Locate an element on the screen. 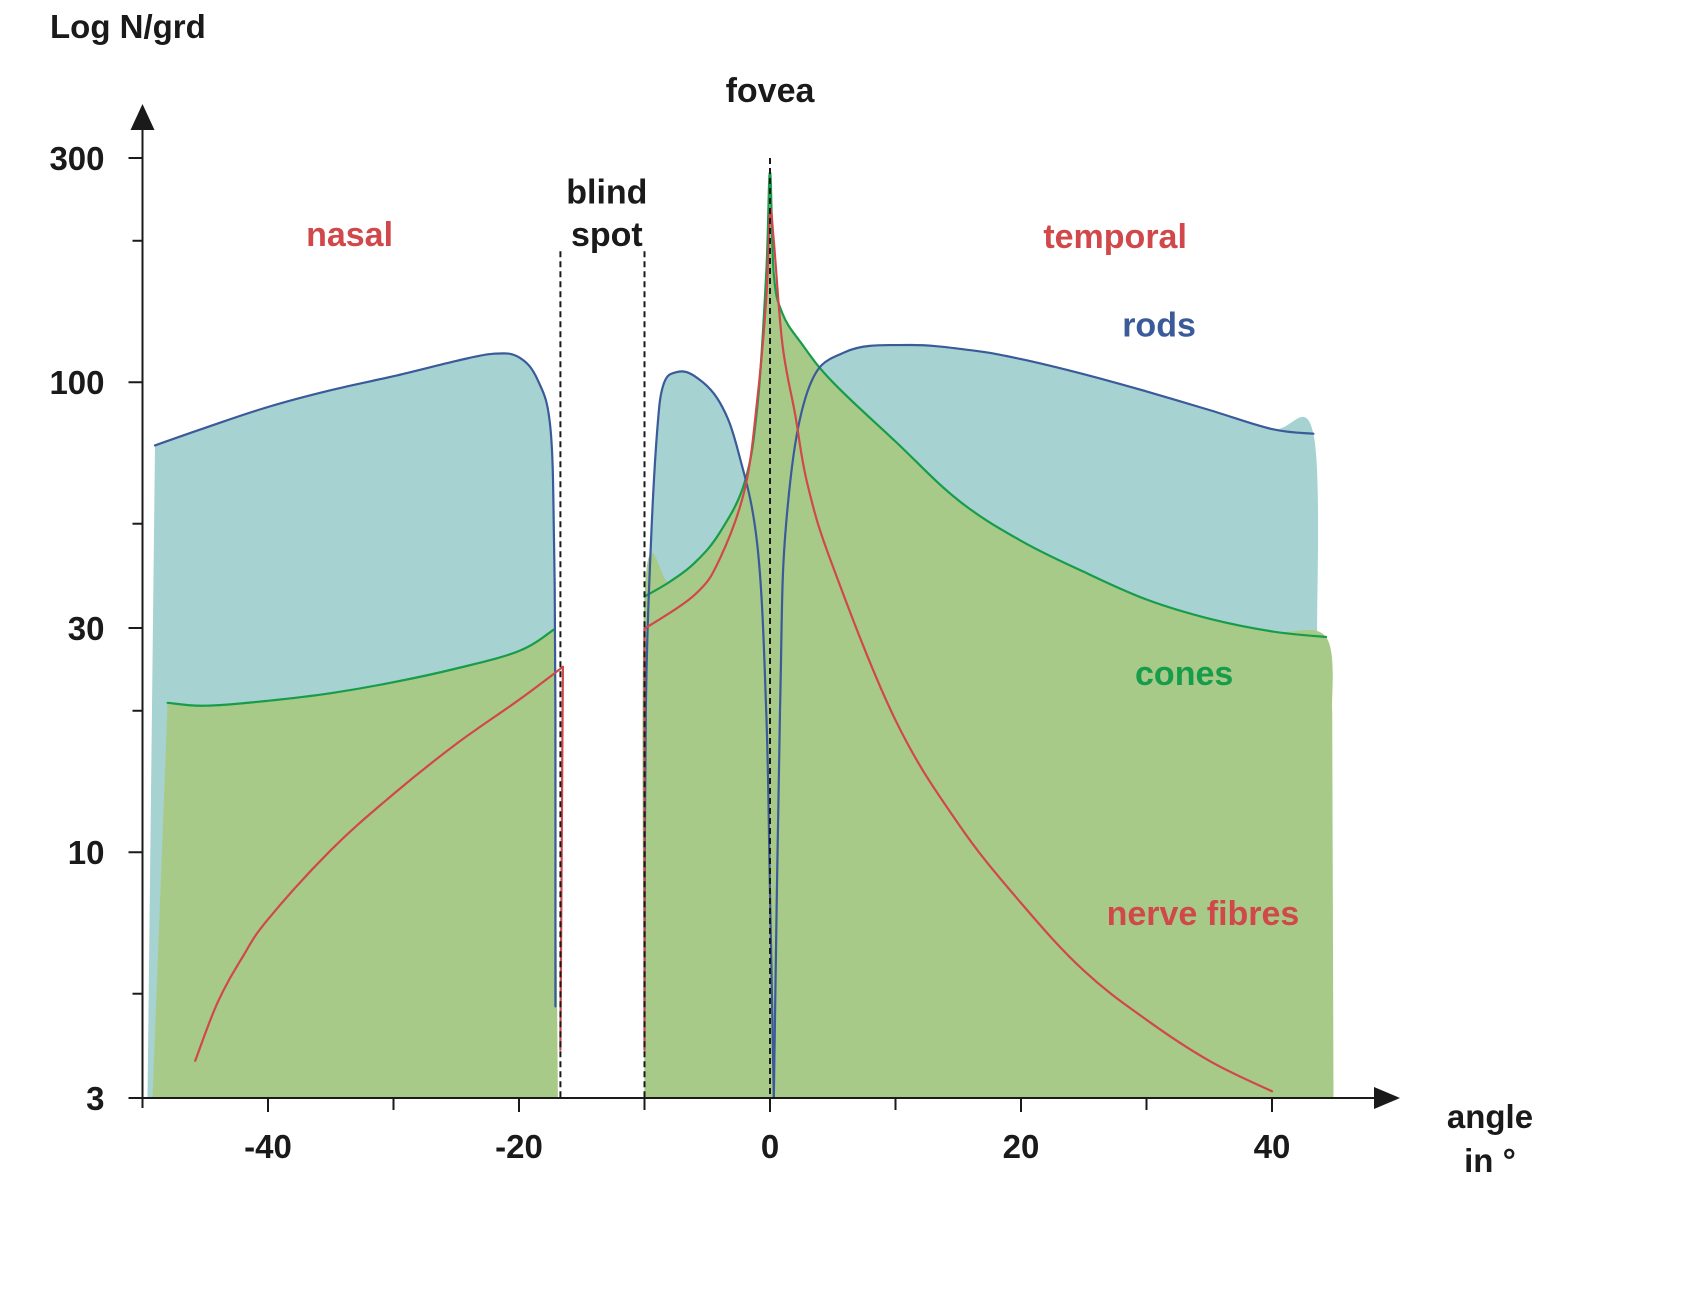 This screenshot has width=1694, height=1308. y-tick-label: 30 is located at coordinates (86, 628).